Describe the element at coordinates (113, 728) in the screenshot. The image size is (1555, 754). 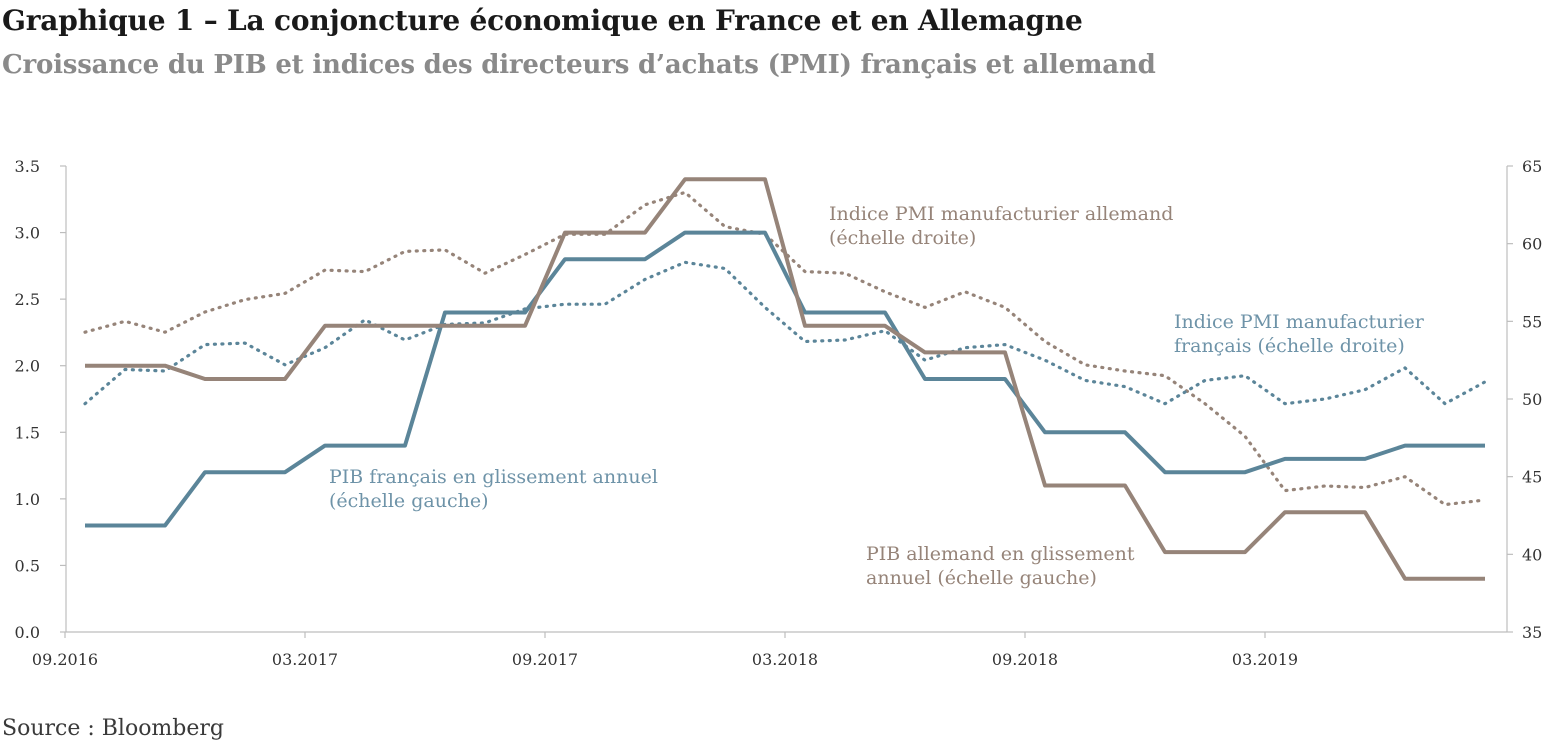
I see `source-note: Source : Bloomberg` at that location.